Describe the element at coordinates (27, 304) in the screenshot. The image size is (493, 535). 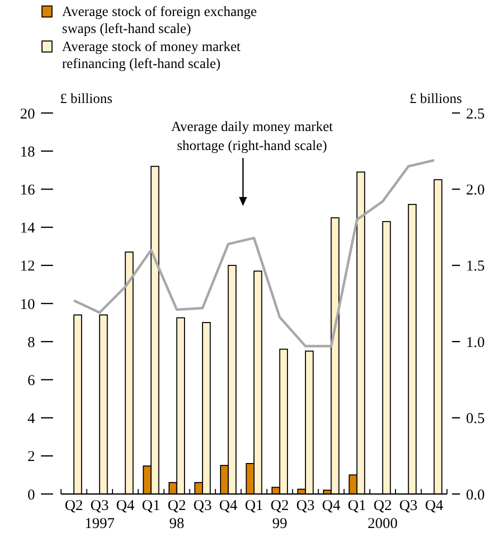
I see `y-tick-label: 10` at that location.